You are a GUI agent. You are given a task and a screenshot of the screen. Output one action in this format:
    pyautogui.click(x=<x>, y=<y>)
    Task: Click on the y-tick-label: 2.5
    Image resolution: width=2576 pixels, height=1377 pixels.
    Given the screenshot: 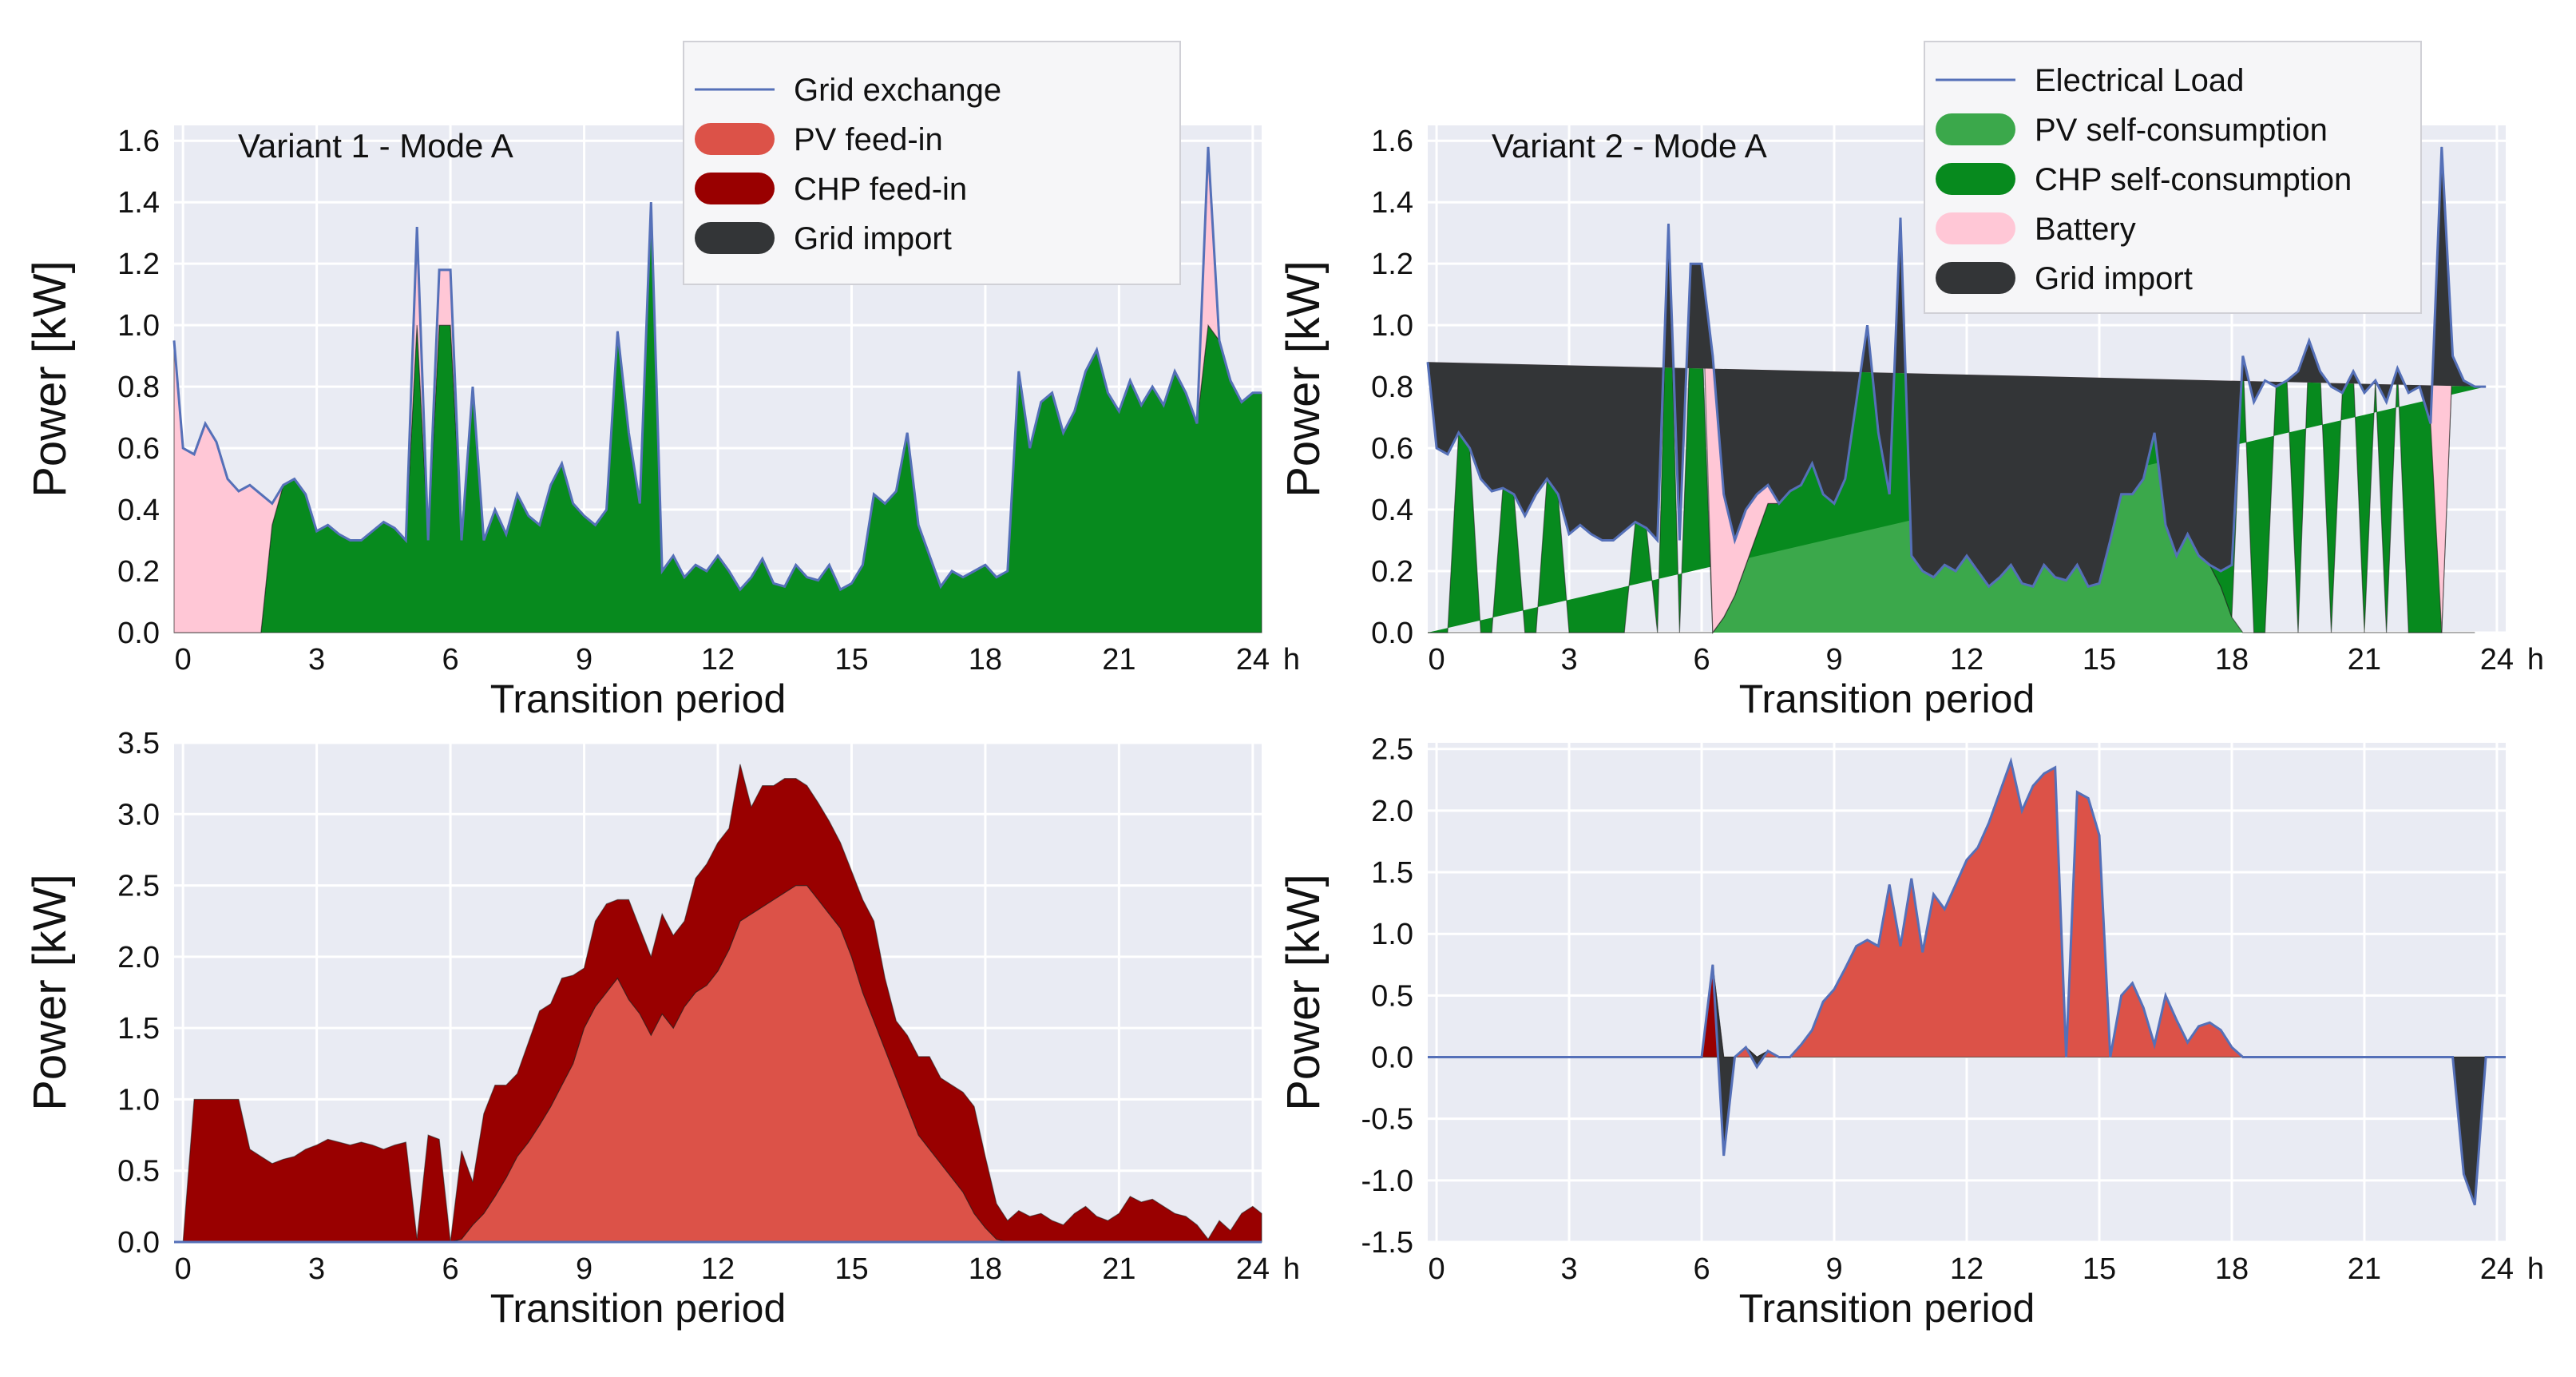 What is the action you would take?
    pyautogui.click(x=1392, y=750)
    